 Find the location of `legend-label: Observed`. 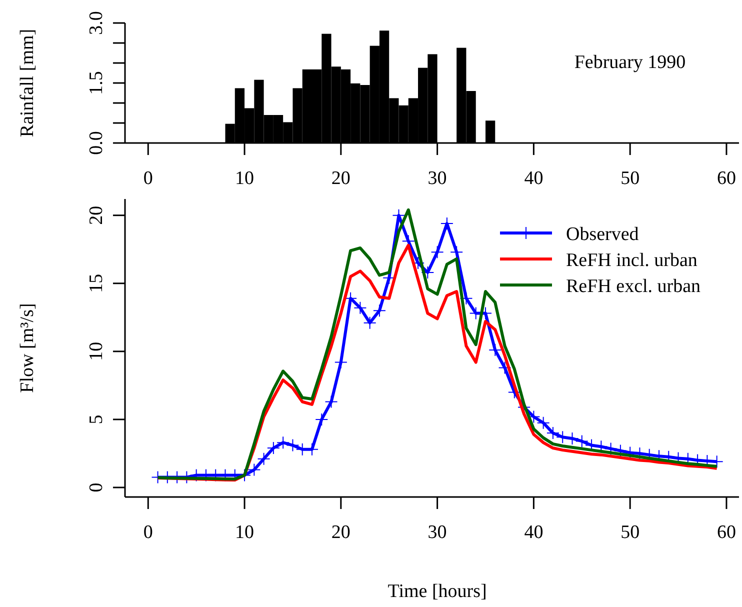

legend-label: Observed is located at coordinates (603, 234).